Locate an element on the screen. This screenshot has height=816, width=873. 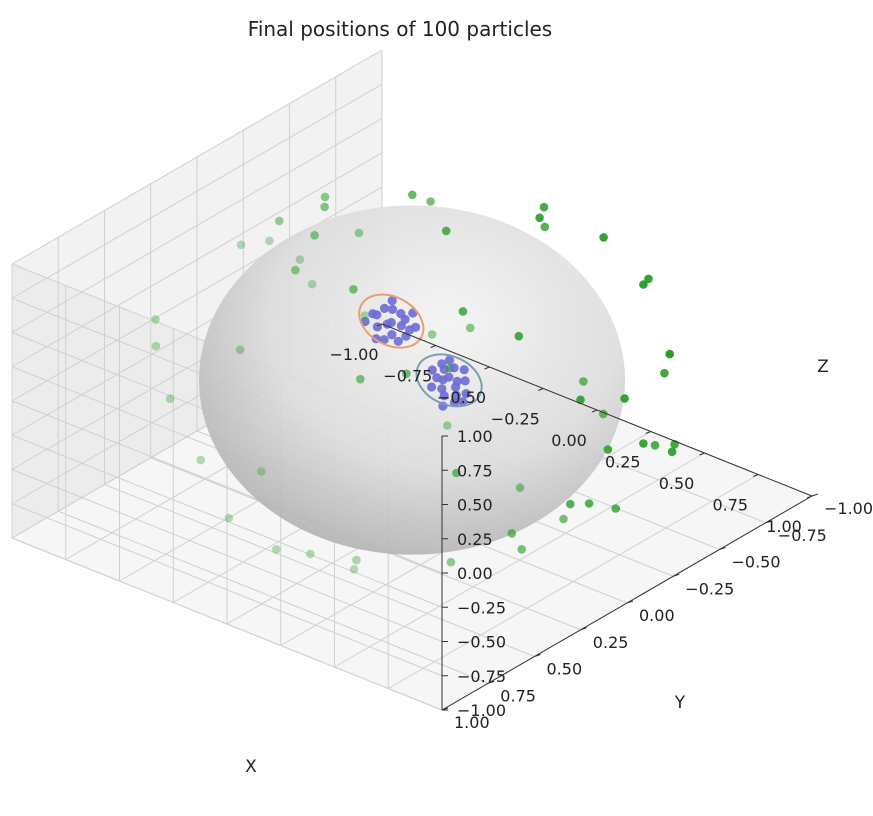
y-tick-label: 0.25 is located at coordinates (611, 642).